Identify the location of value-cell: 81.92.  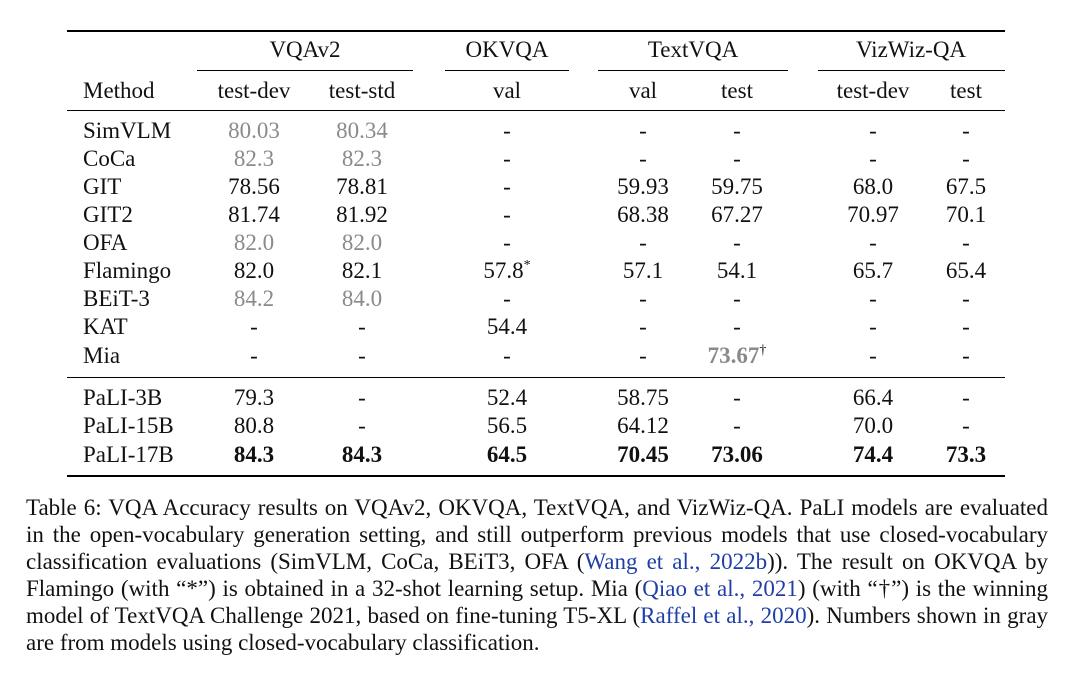
(362, 215).